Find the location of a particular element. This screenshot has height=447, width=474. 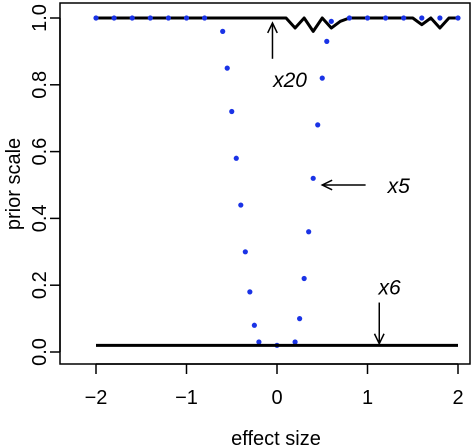

y-tick-label: 0.8 is located at coordinates (40, 85).